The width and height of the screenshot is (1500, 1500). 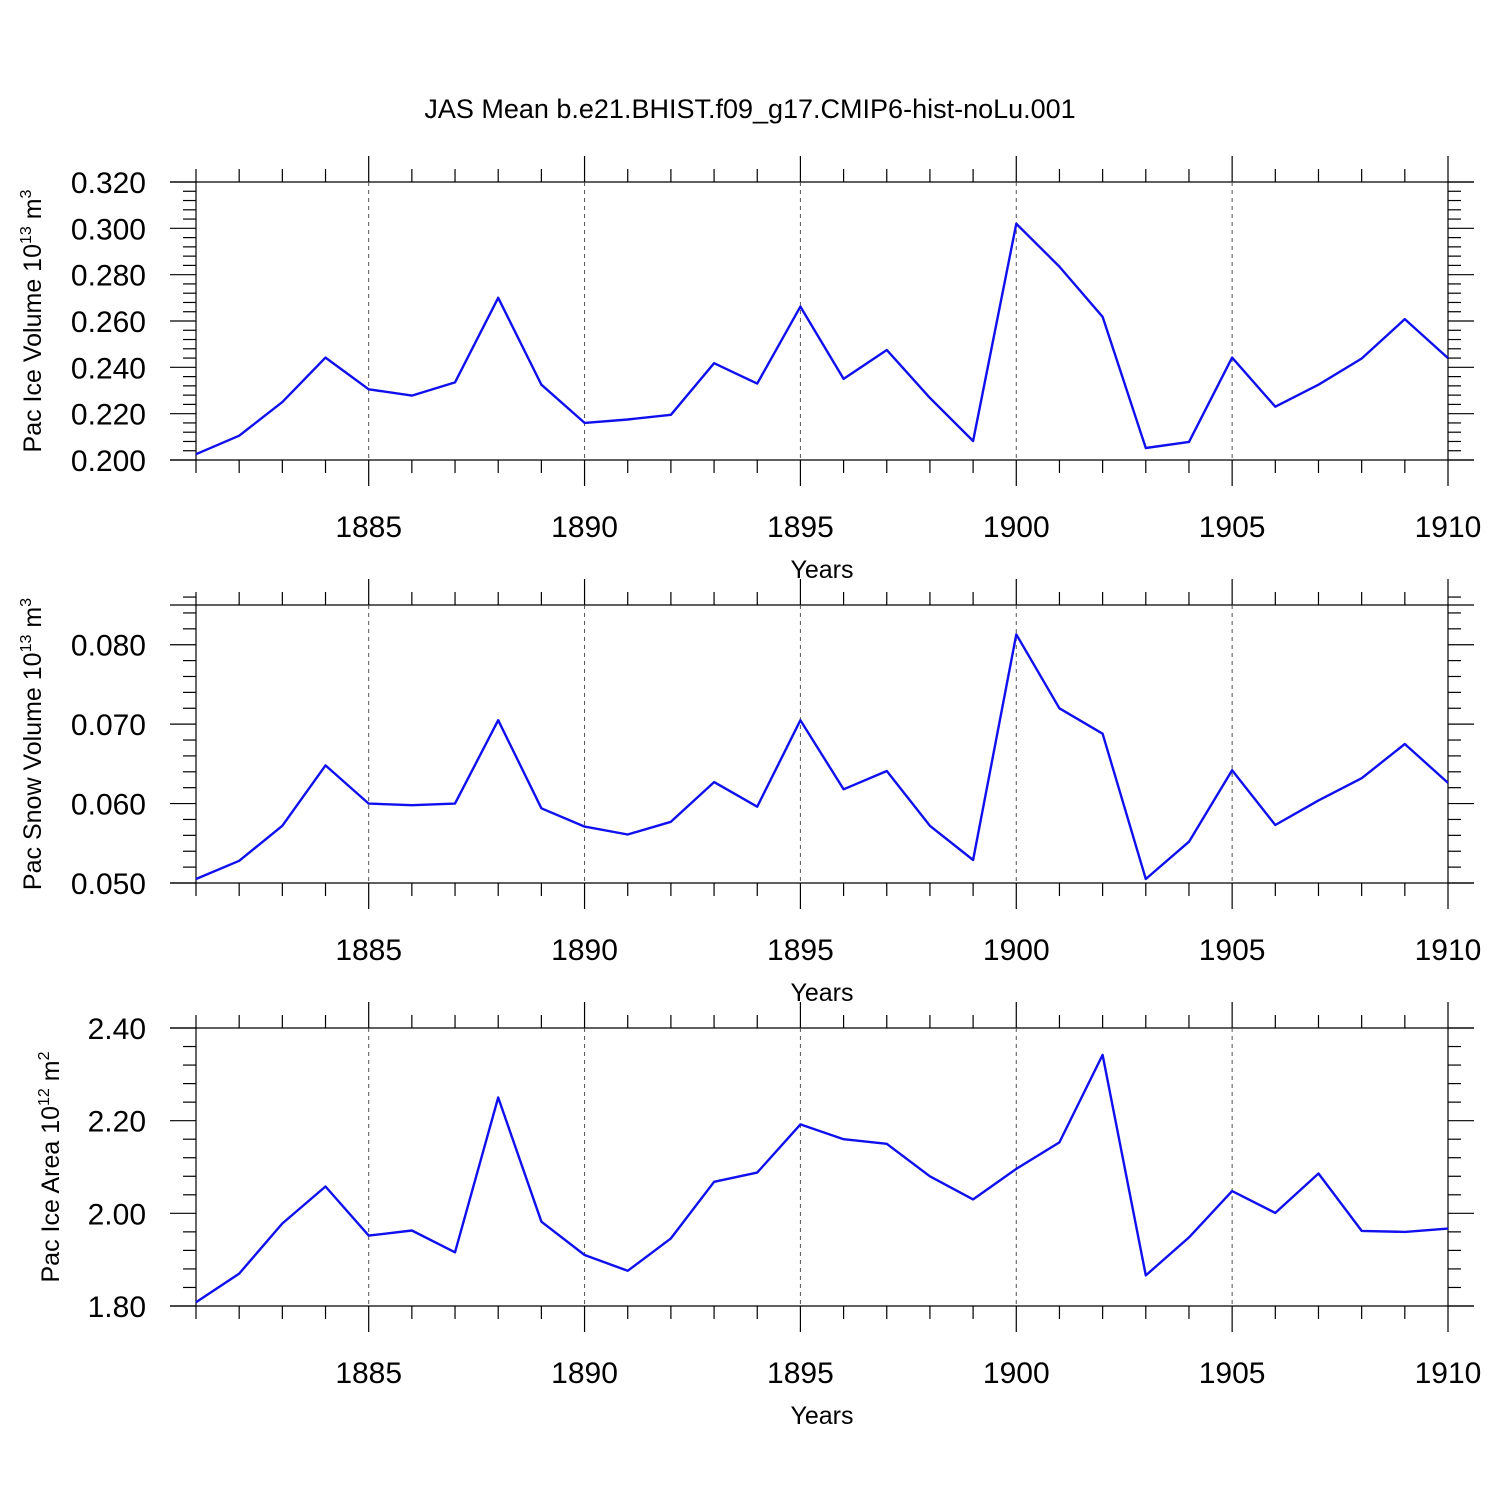 What do you see at coordinates (50, 1166) in the screenshot?
I see `y-axis-label: Pac Ice Area 1012 m2` at bounding box center [50, 1166].